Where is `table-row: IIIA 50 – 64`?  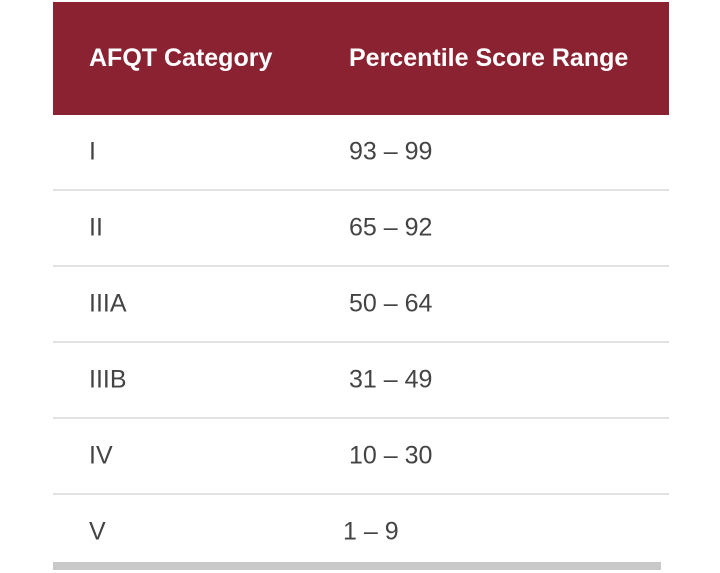
table-row: IIIA 50 – 64 is located at coordinates (361, 305).